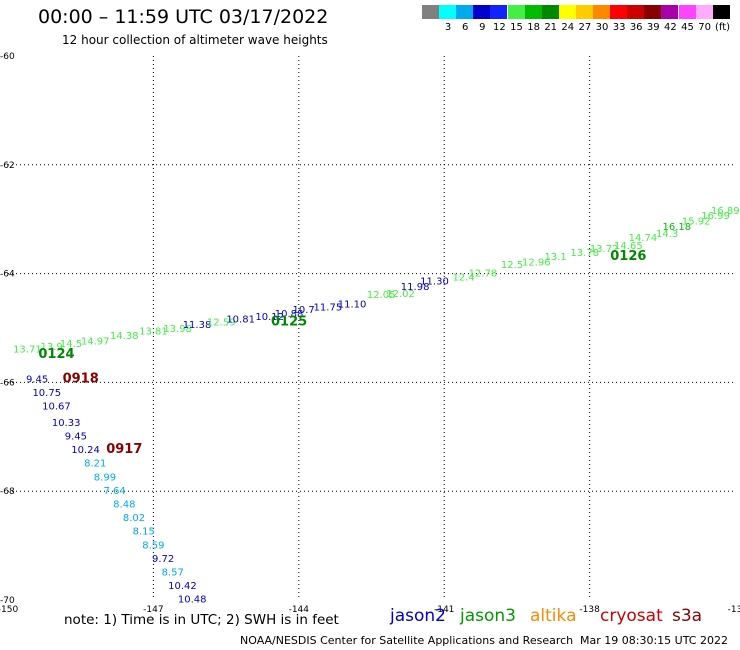 This screenshot has width=740, height=650. I want to click on legend-label: 42, so click(670, 27).